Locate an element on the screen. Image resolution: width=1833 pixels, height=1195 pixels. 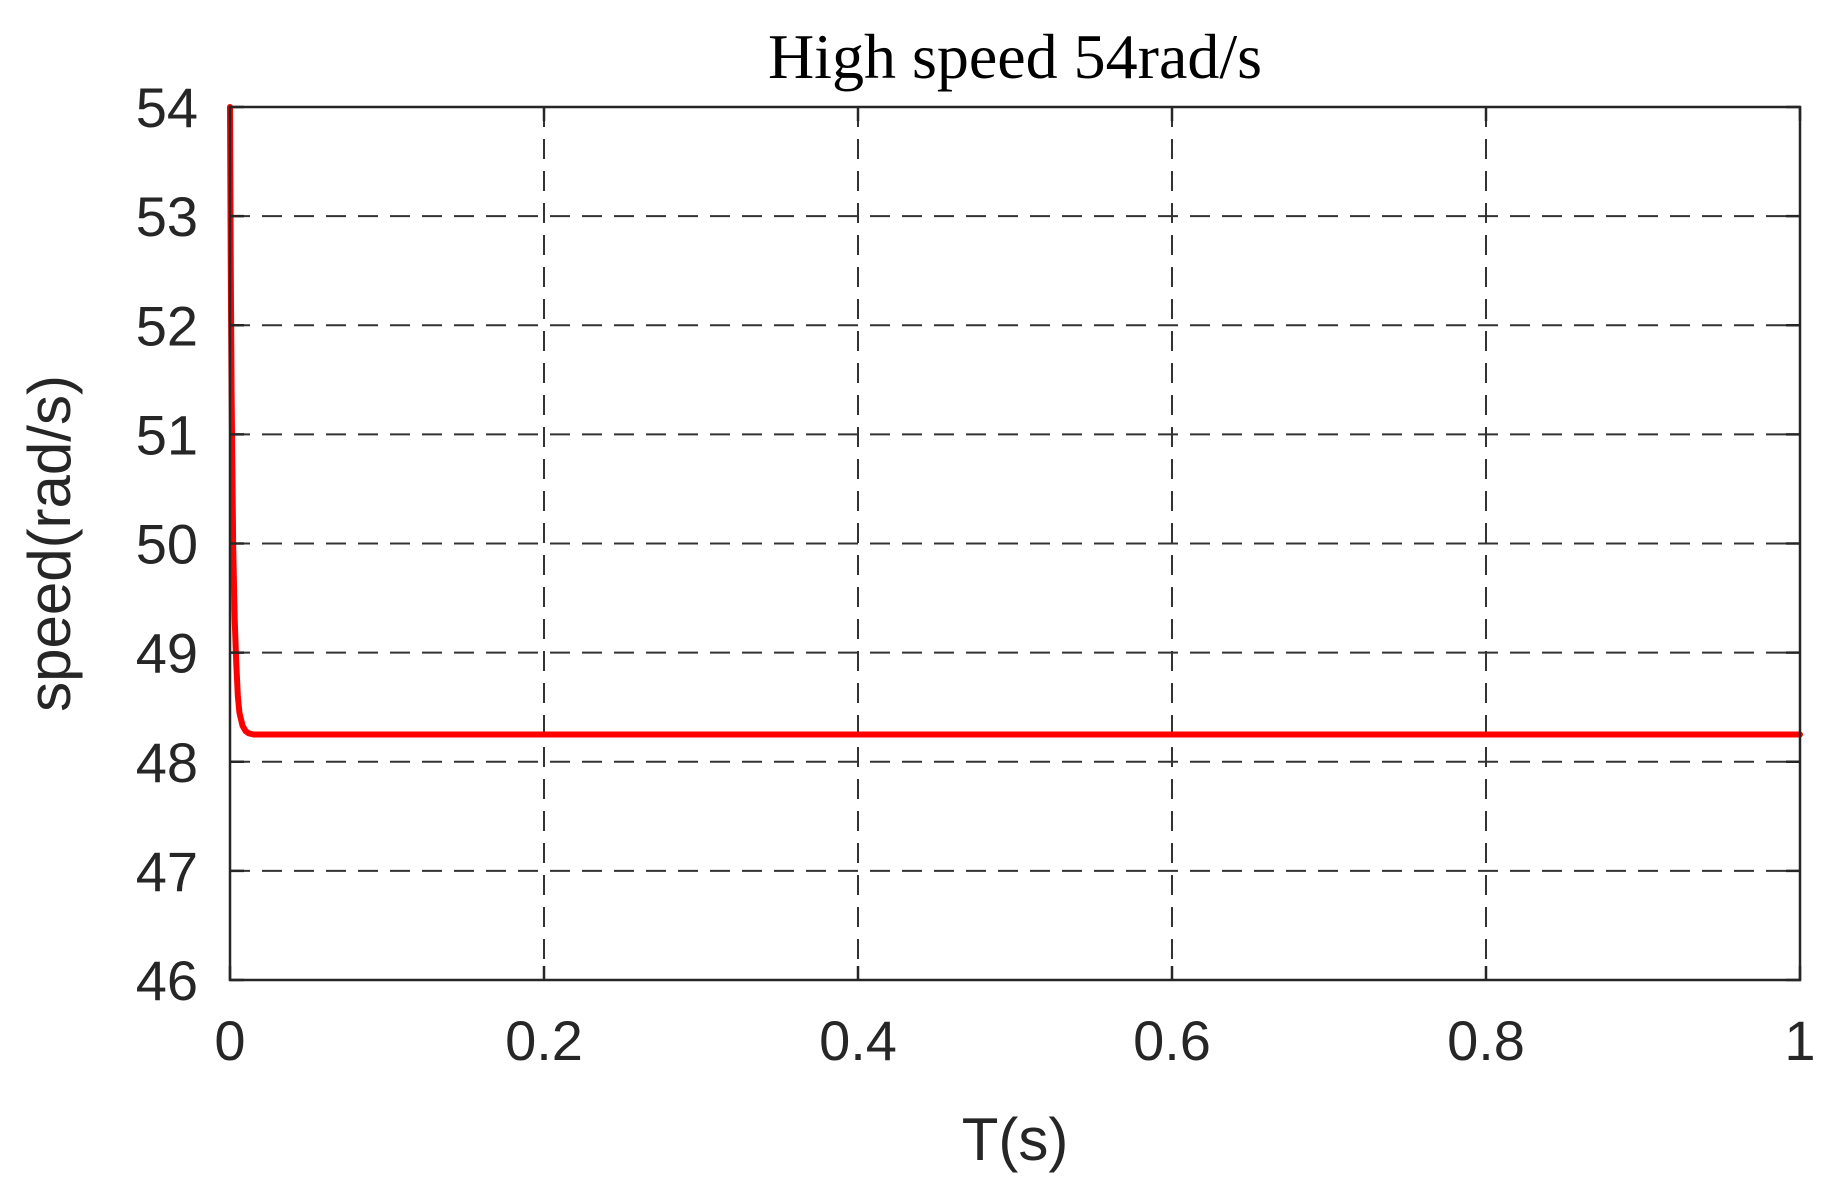
x-tick-label: 0.6 is located at coordinates (1172, 1040).